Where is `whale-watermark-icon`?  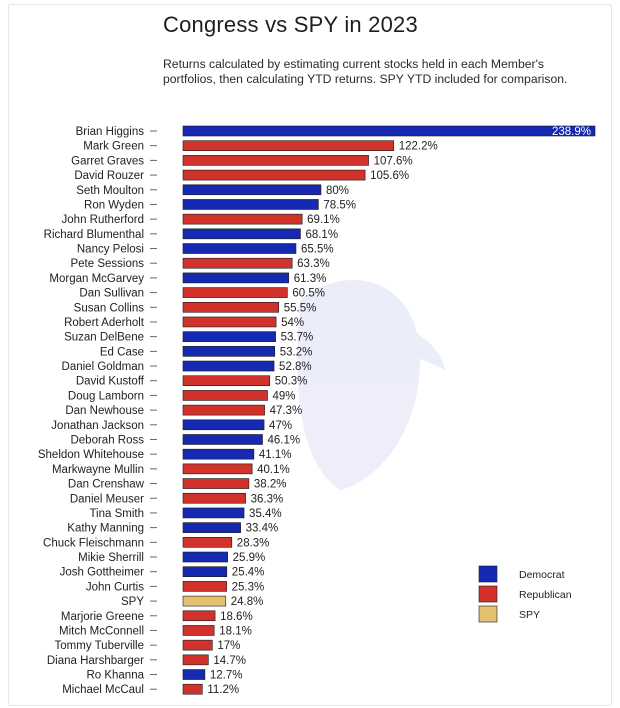 whale-watermark-icon is located at coordinates (371, 385).